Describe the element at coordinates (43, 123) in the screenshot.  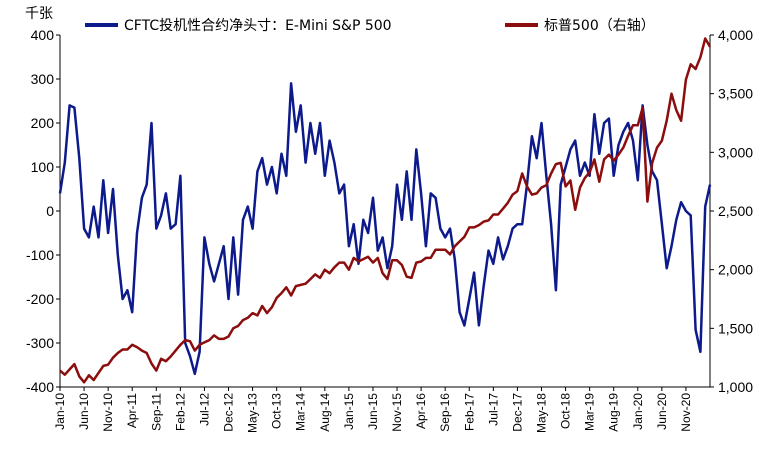
I see `left-tick-label: 200` at that location.